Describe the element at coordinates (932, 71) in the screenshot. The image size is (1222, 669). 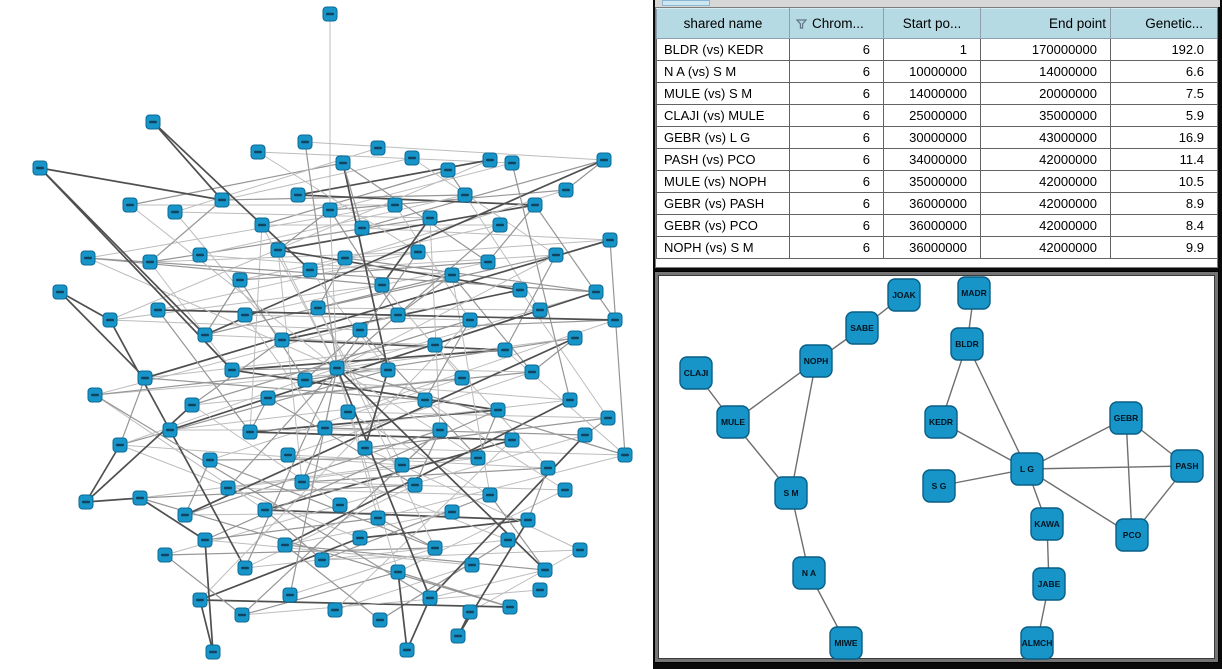
I see `table-cell: 10000000` at that location.